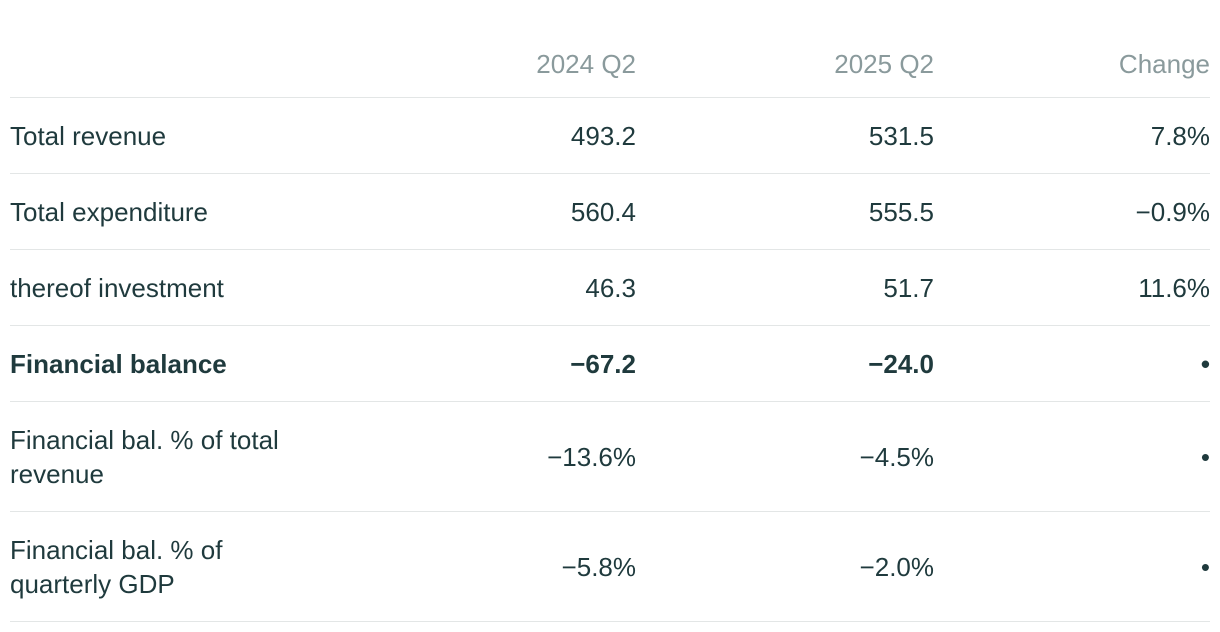 This screenshot has width=1220, height=632. I want to click on table-row: thereof investment 46.3 51.7 11.6%, so click(610, 288).